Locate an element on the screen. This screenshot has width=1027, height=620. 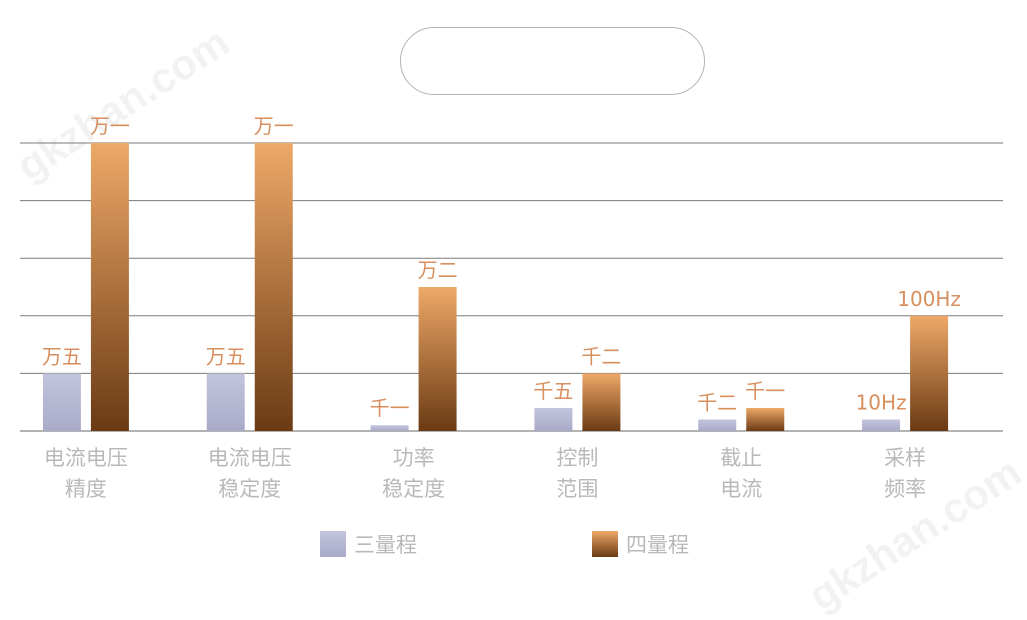
data-label-series-2-category-1: 万一 is located at coordinates (110, 126).